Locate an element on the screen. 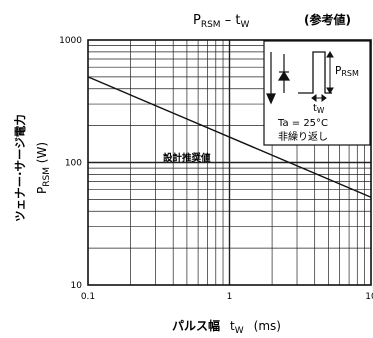  y-tick-label: 100 is located at coordinates (73, 164).